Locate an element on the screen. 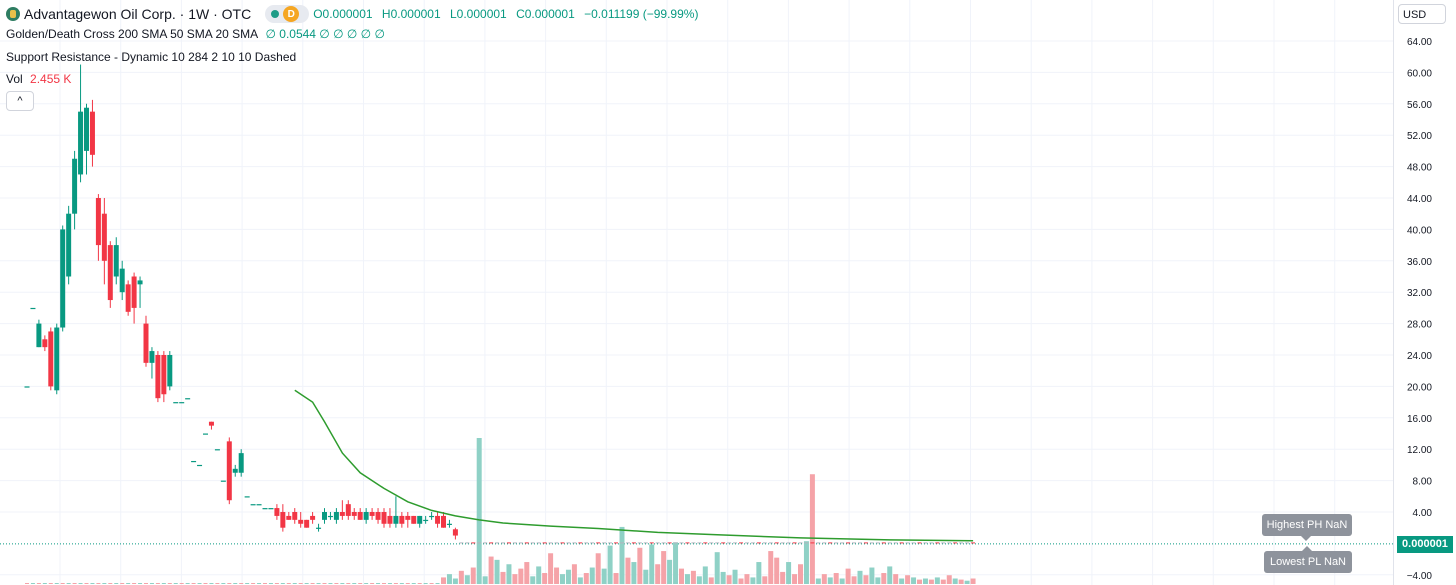 The width and height of the screenshot is (1456, 585). y-axis-tick-label: 52.00 is located at coordinates (1419, 136).